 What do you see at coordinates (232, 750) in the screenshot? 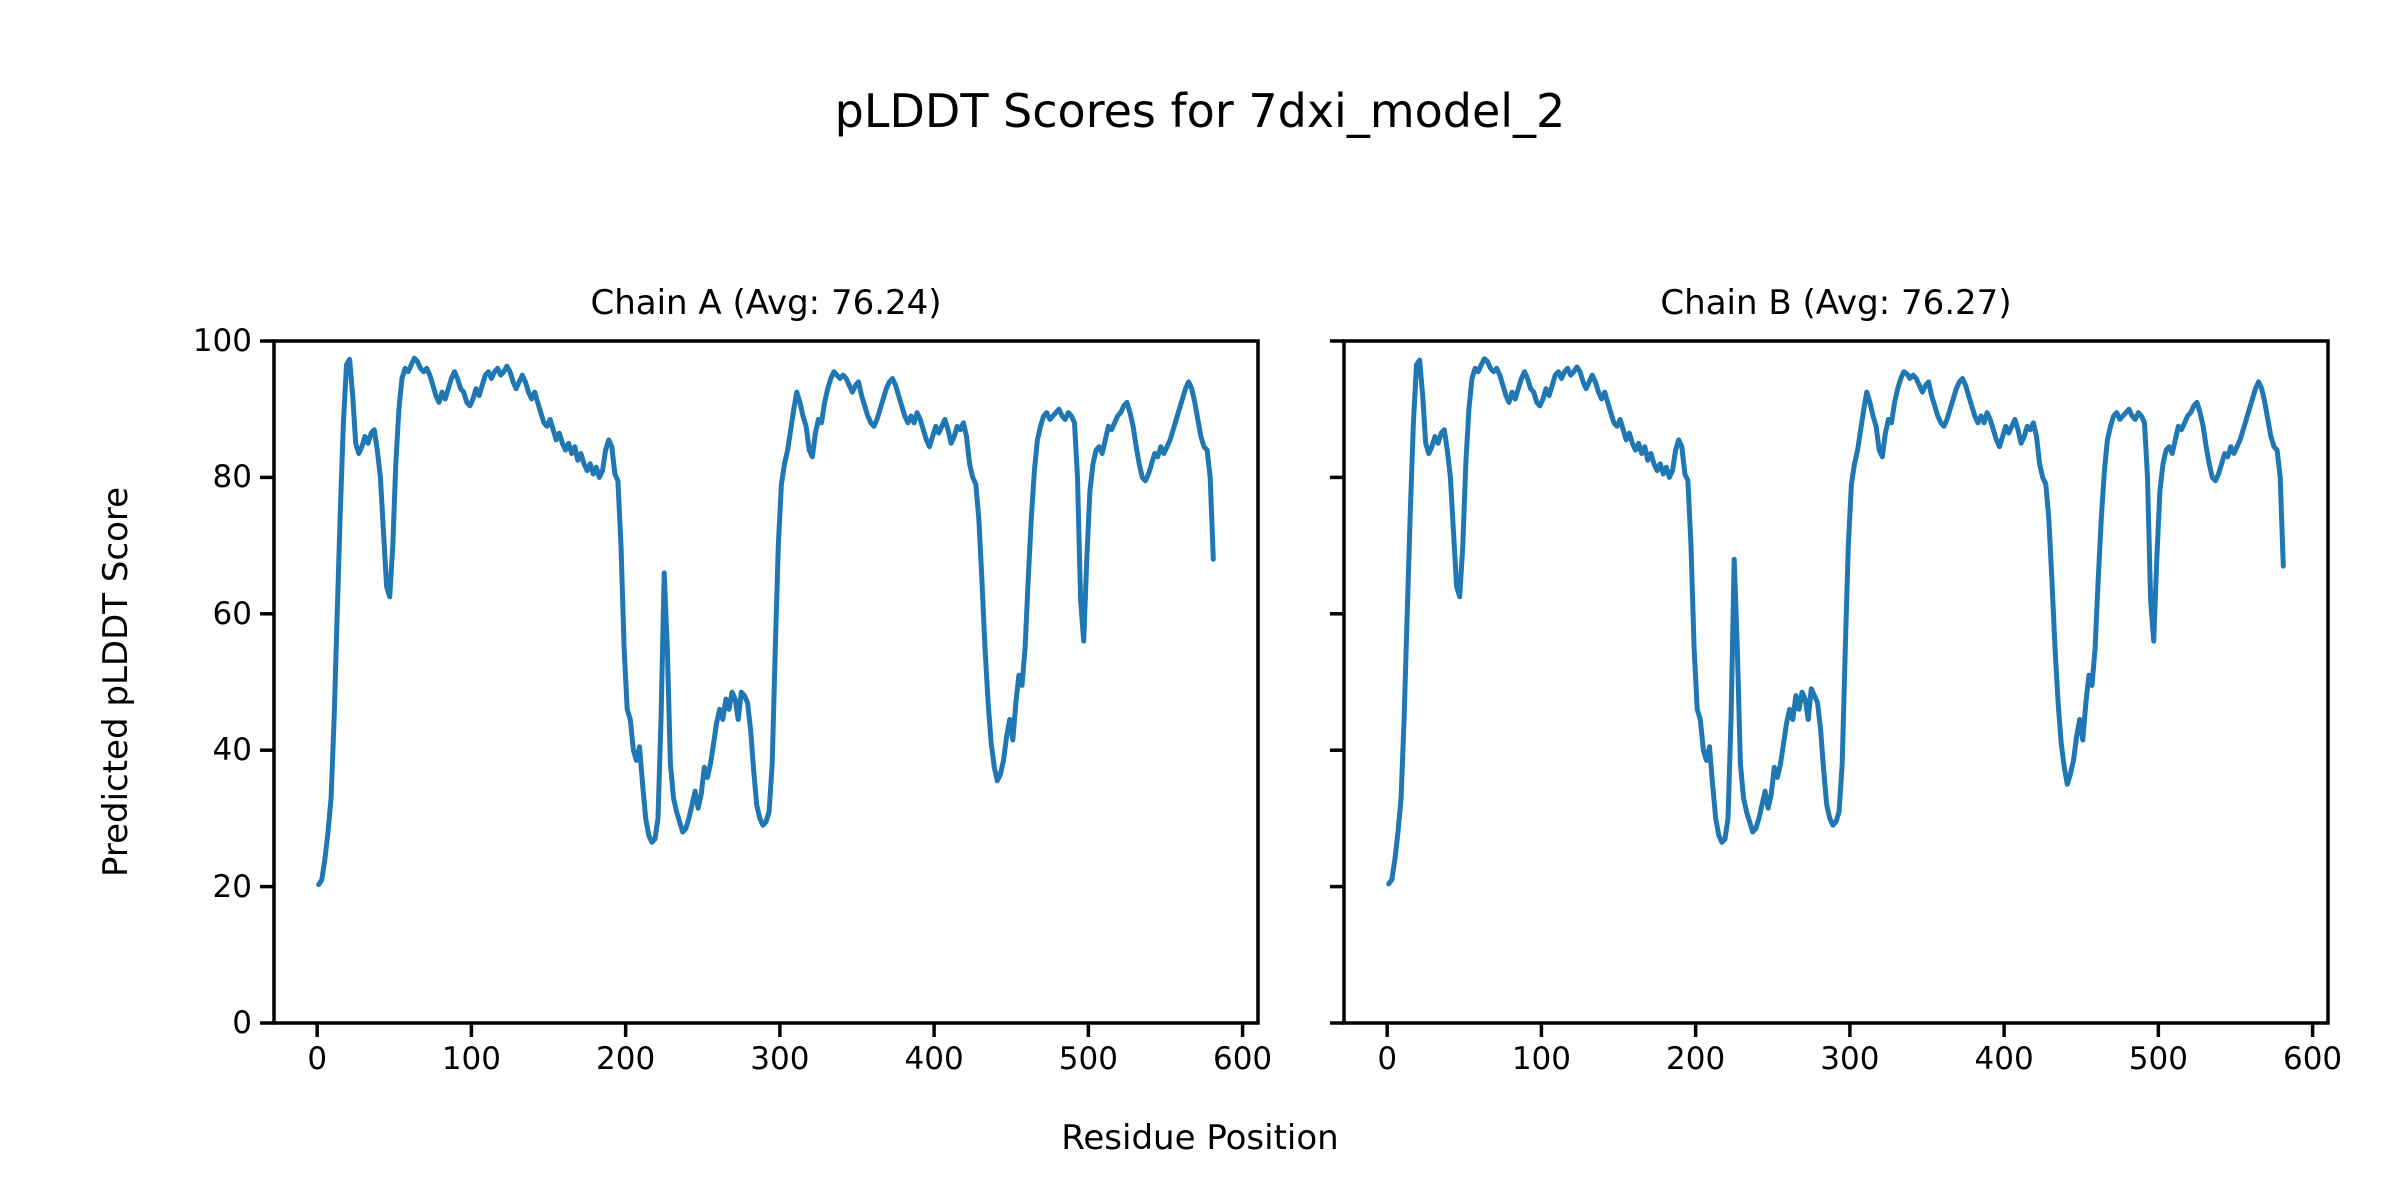
I see `y-tick-label: 40` at bounding box center [232, 750].